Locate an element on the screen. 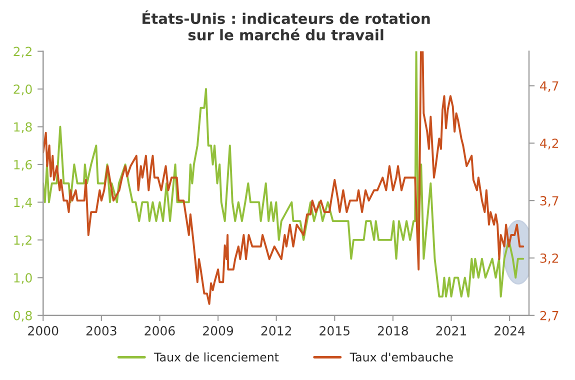  y2-tick-label: 4,2 is located at coordinates (549, 144).